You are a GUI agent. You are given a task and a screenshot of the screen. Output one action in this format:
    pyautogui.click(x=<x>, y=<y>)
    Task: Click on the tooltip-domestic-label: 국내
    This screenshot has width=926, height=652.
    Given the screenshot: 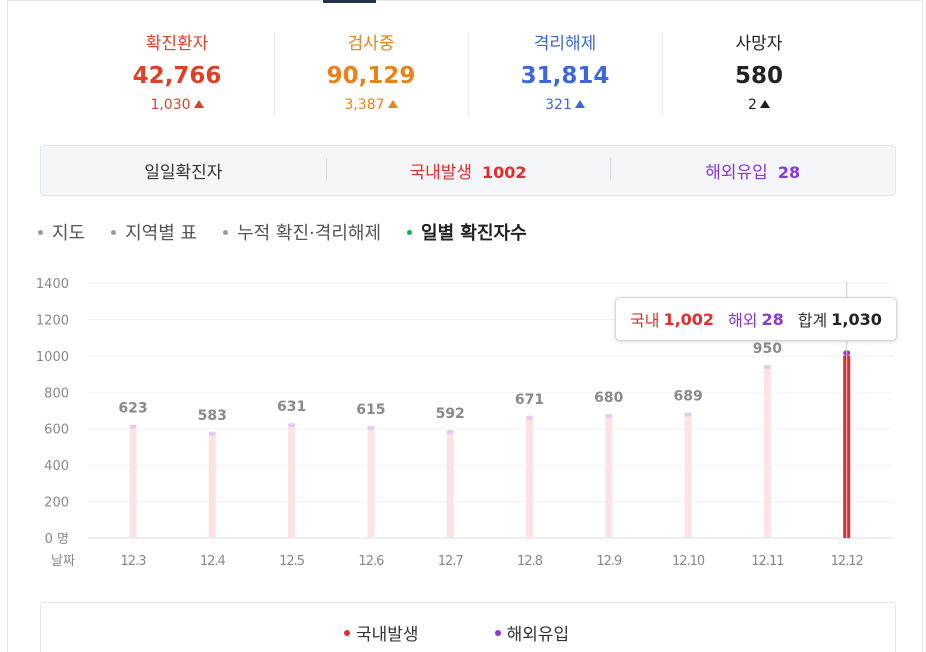 What is the action you would take?
    pyautogui.click(x=645, y=320)
    